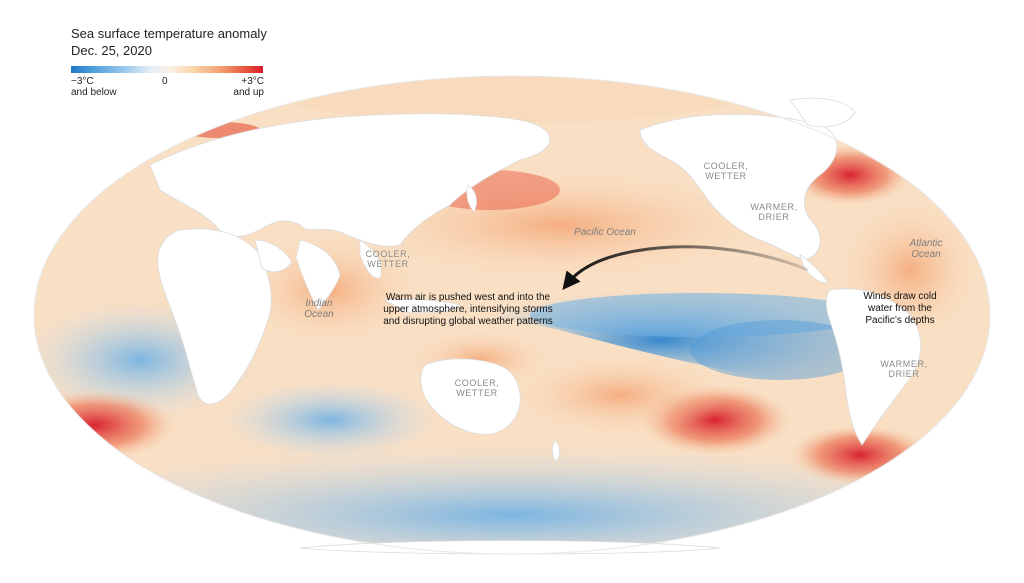 Image resolution: width=1024 pixels, height=583 pixels. What do you see at coordinates (926, 249) in the screenshot?
I see `label-atlantic-ocean: Atlantic Ocean` at bounding box center [926, 249].